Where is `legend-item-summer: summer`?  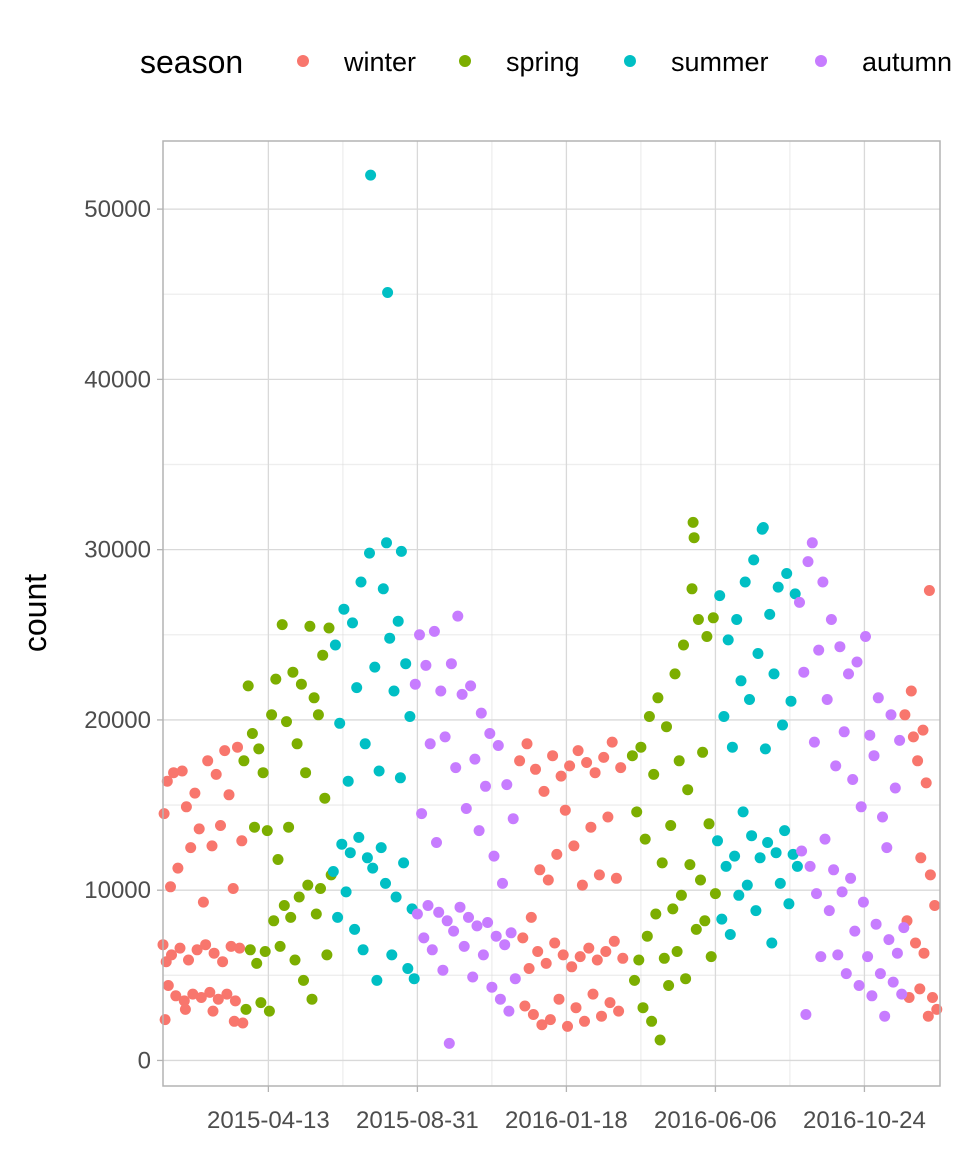
legend-item-summer: summer is located at coordinates (696, 62).